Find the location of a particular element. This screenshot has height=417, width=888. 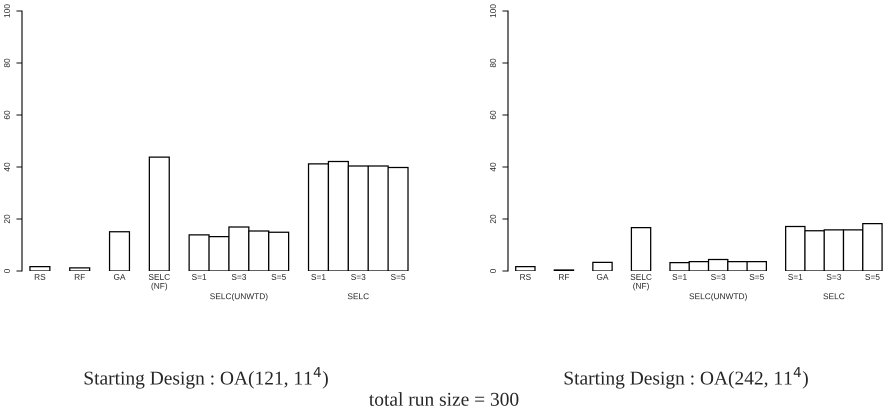

text: Starting Design : OA(242, 11$^{4}$) is located at coordinates (686, 378).